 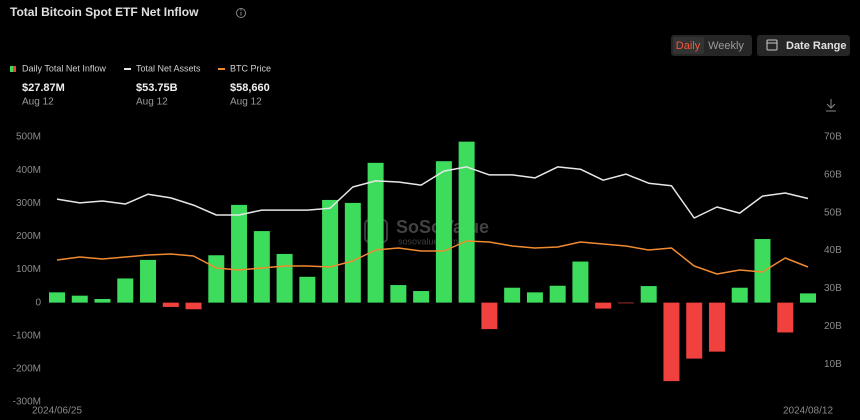 What do you see at coordinates (250, 88) in the screenshot?
I see `legend-value: $58,660` at bounding box center [250, 88].